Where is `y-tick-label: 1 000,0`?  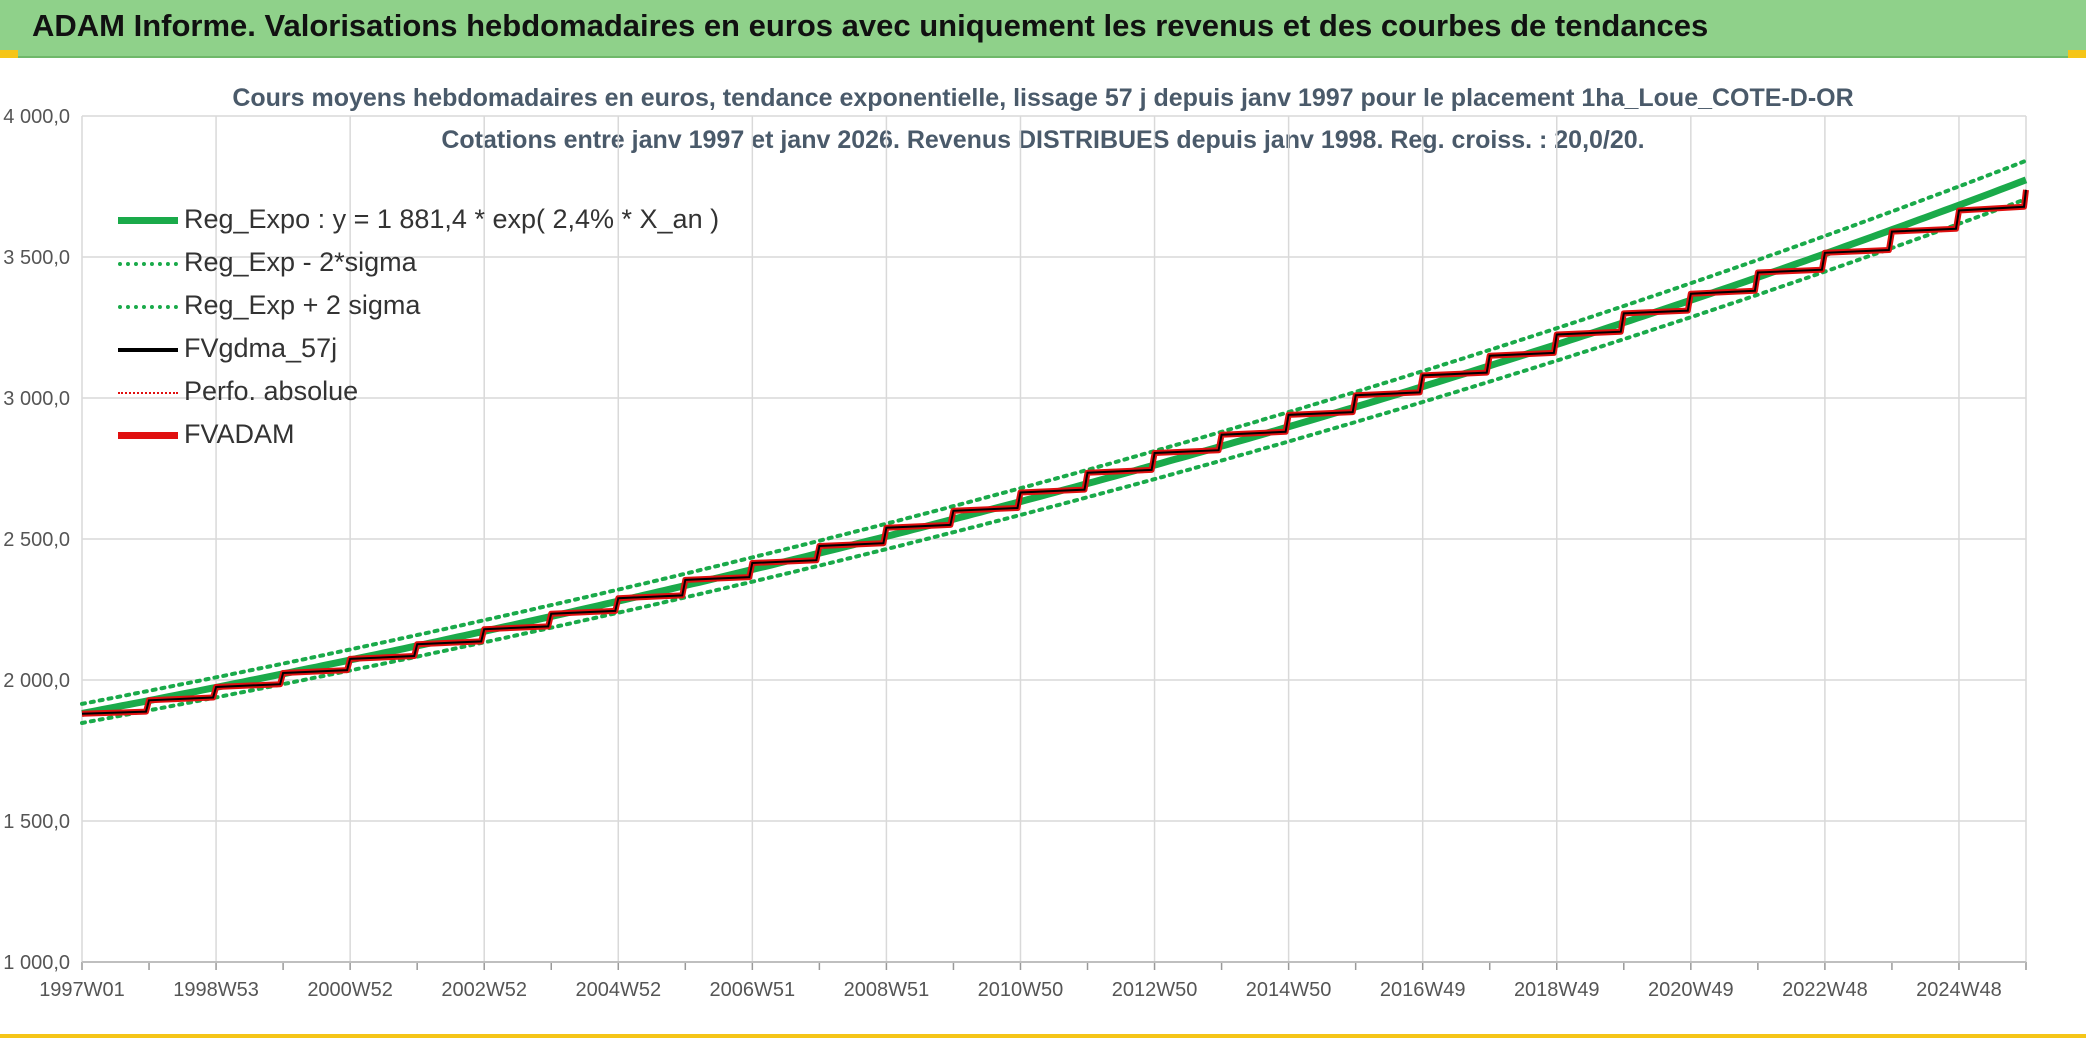 y-tick-label: 1 000,0 is located at coordinates (36, 963).